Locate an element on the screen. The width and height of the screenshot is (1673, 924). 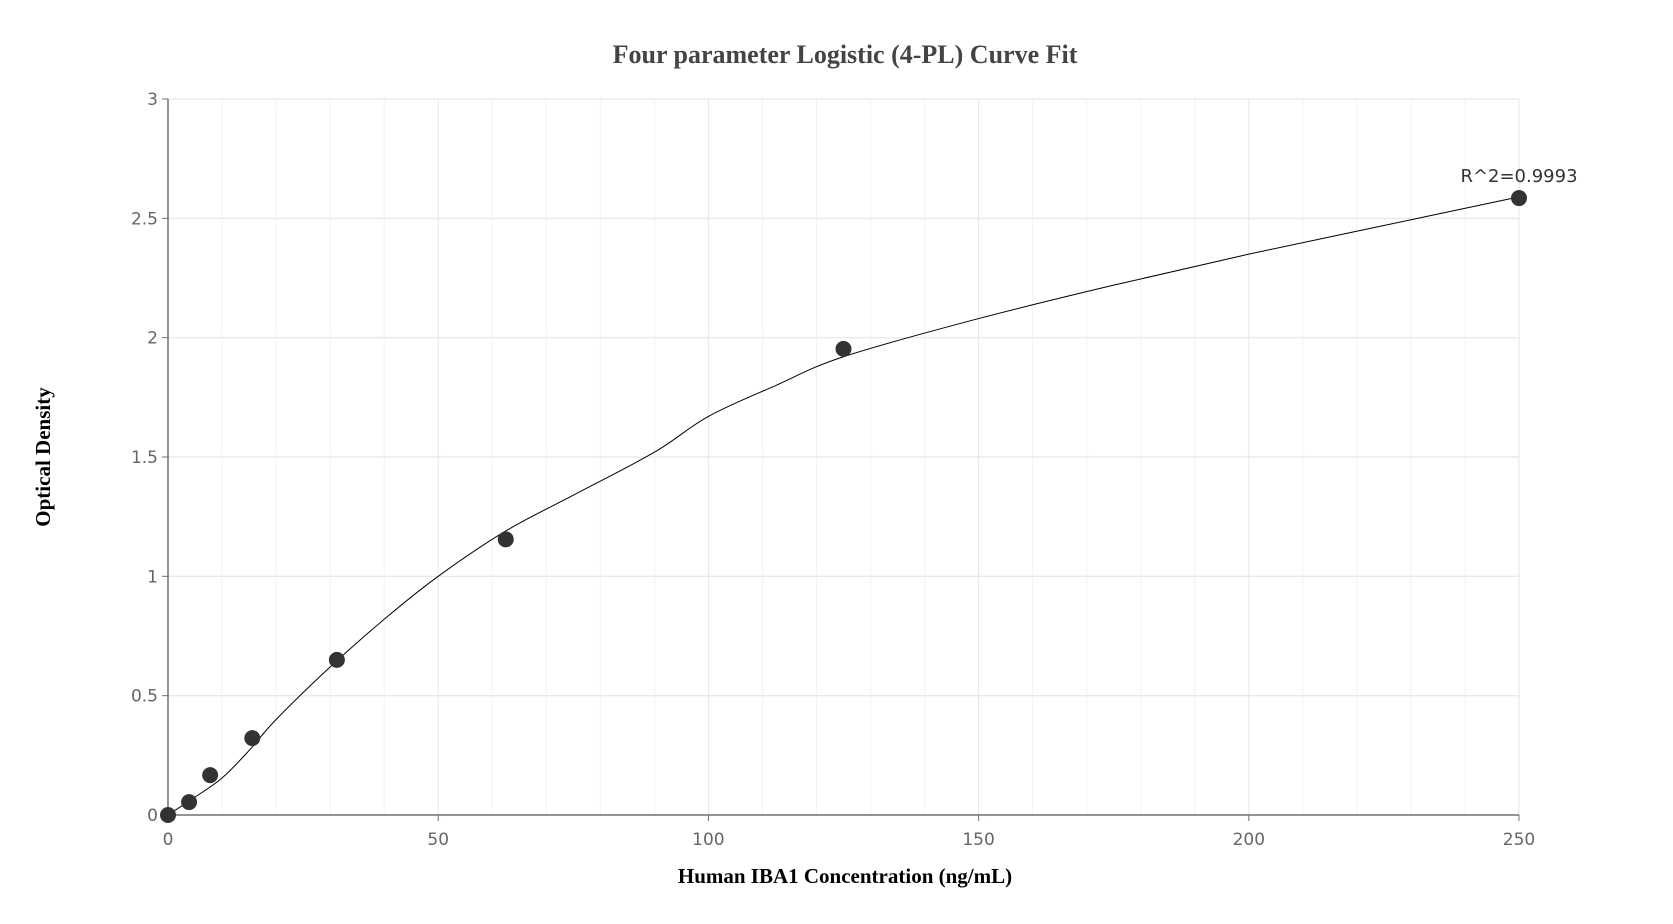
y-tick-label: 1.5 is located at coordinates (144, 458).